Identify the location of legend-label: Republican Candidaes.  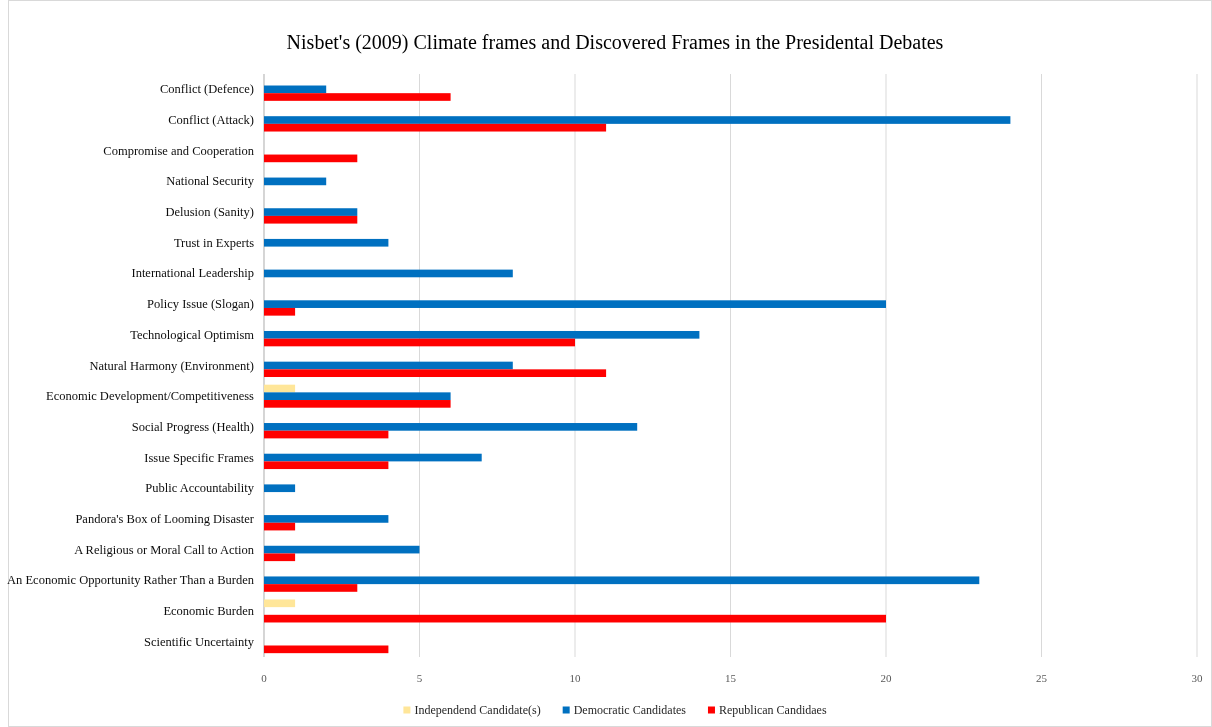
(772, 710).